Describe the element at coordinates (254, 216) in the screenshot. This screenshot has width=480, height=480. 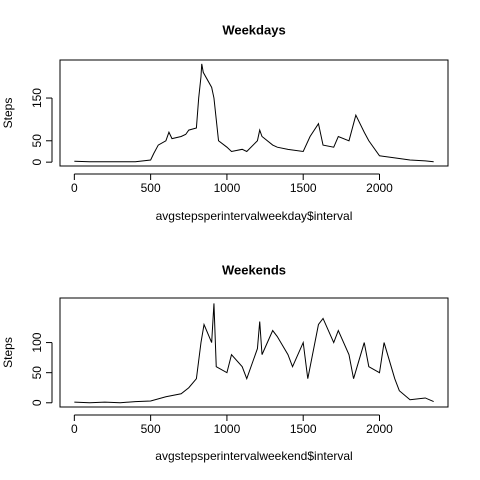
I see `x-axis-label: avgstepsperintervalweekday$interval` at that location.